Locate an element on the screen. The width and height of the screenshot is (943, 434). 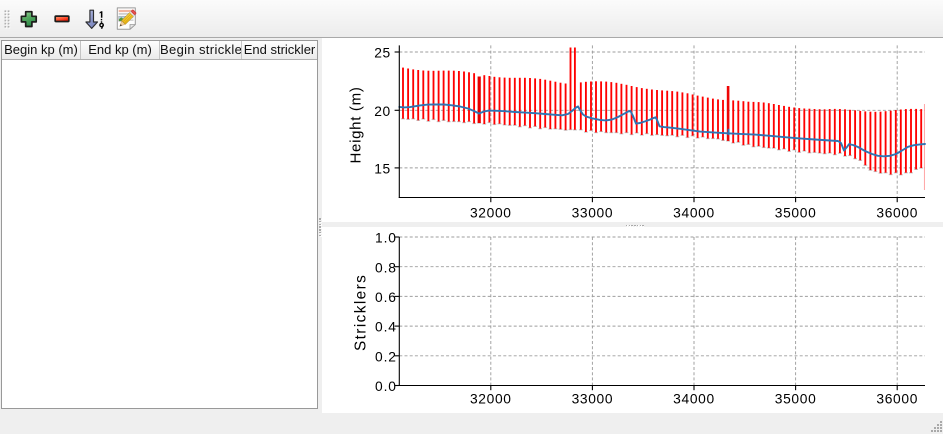
svg-text: 25 is located at coordinates (382, 53).